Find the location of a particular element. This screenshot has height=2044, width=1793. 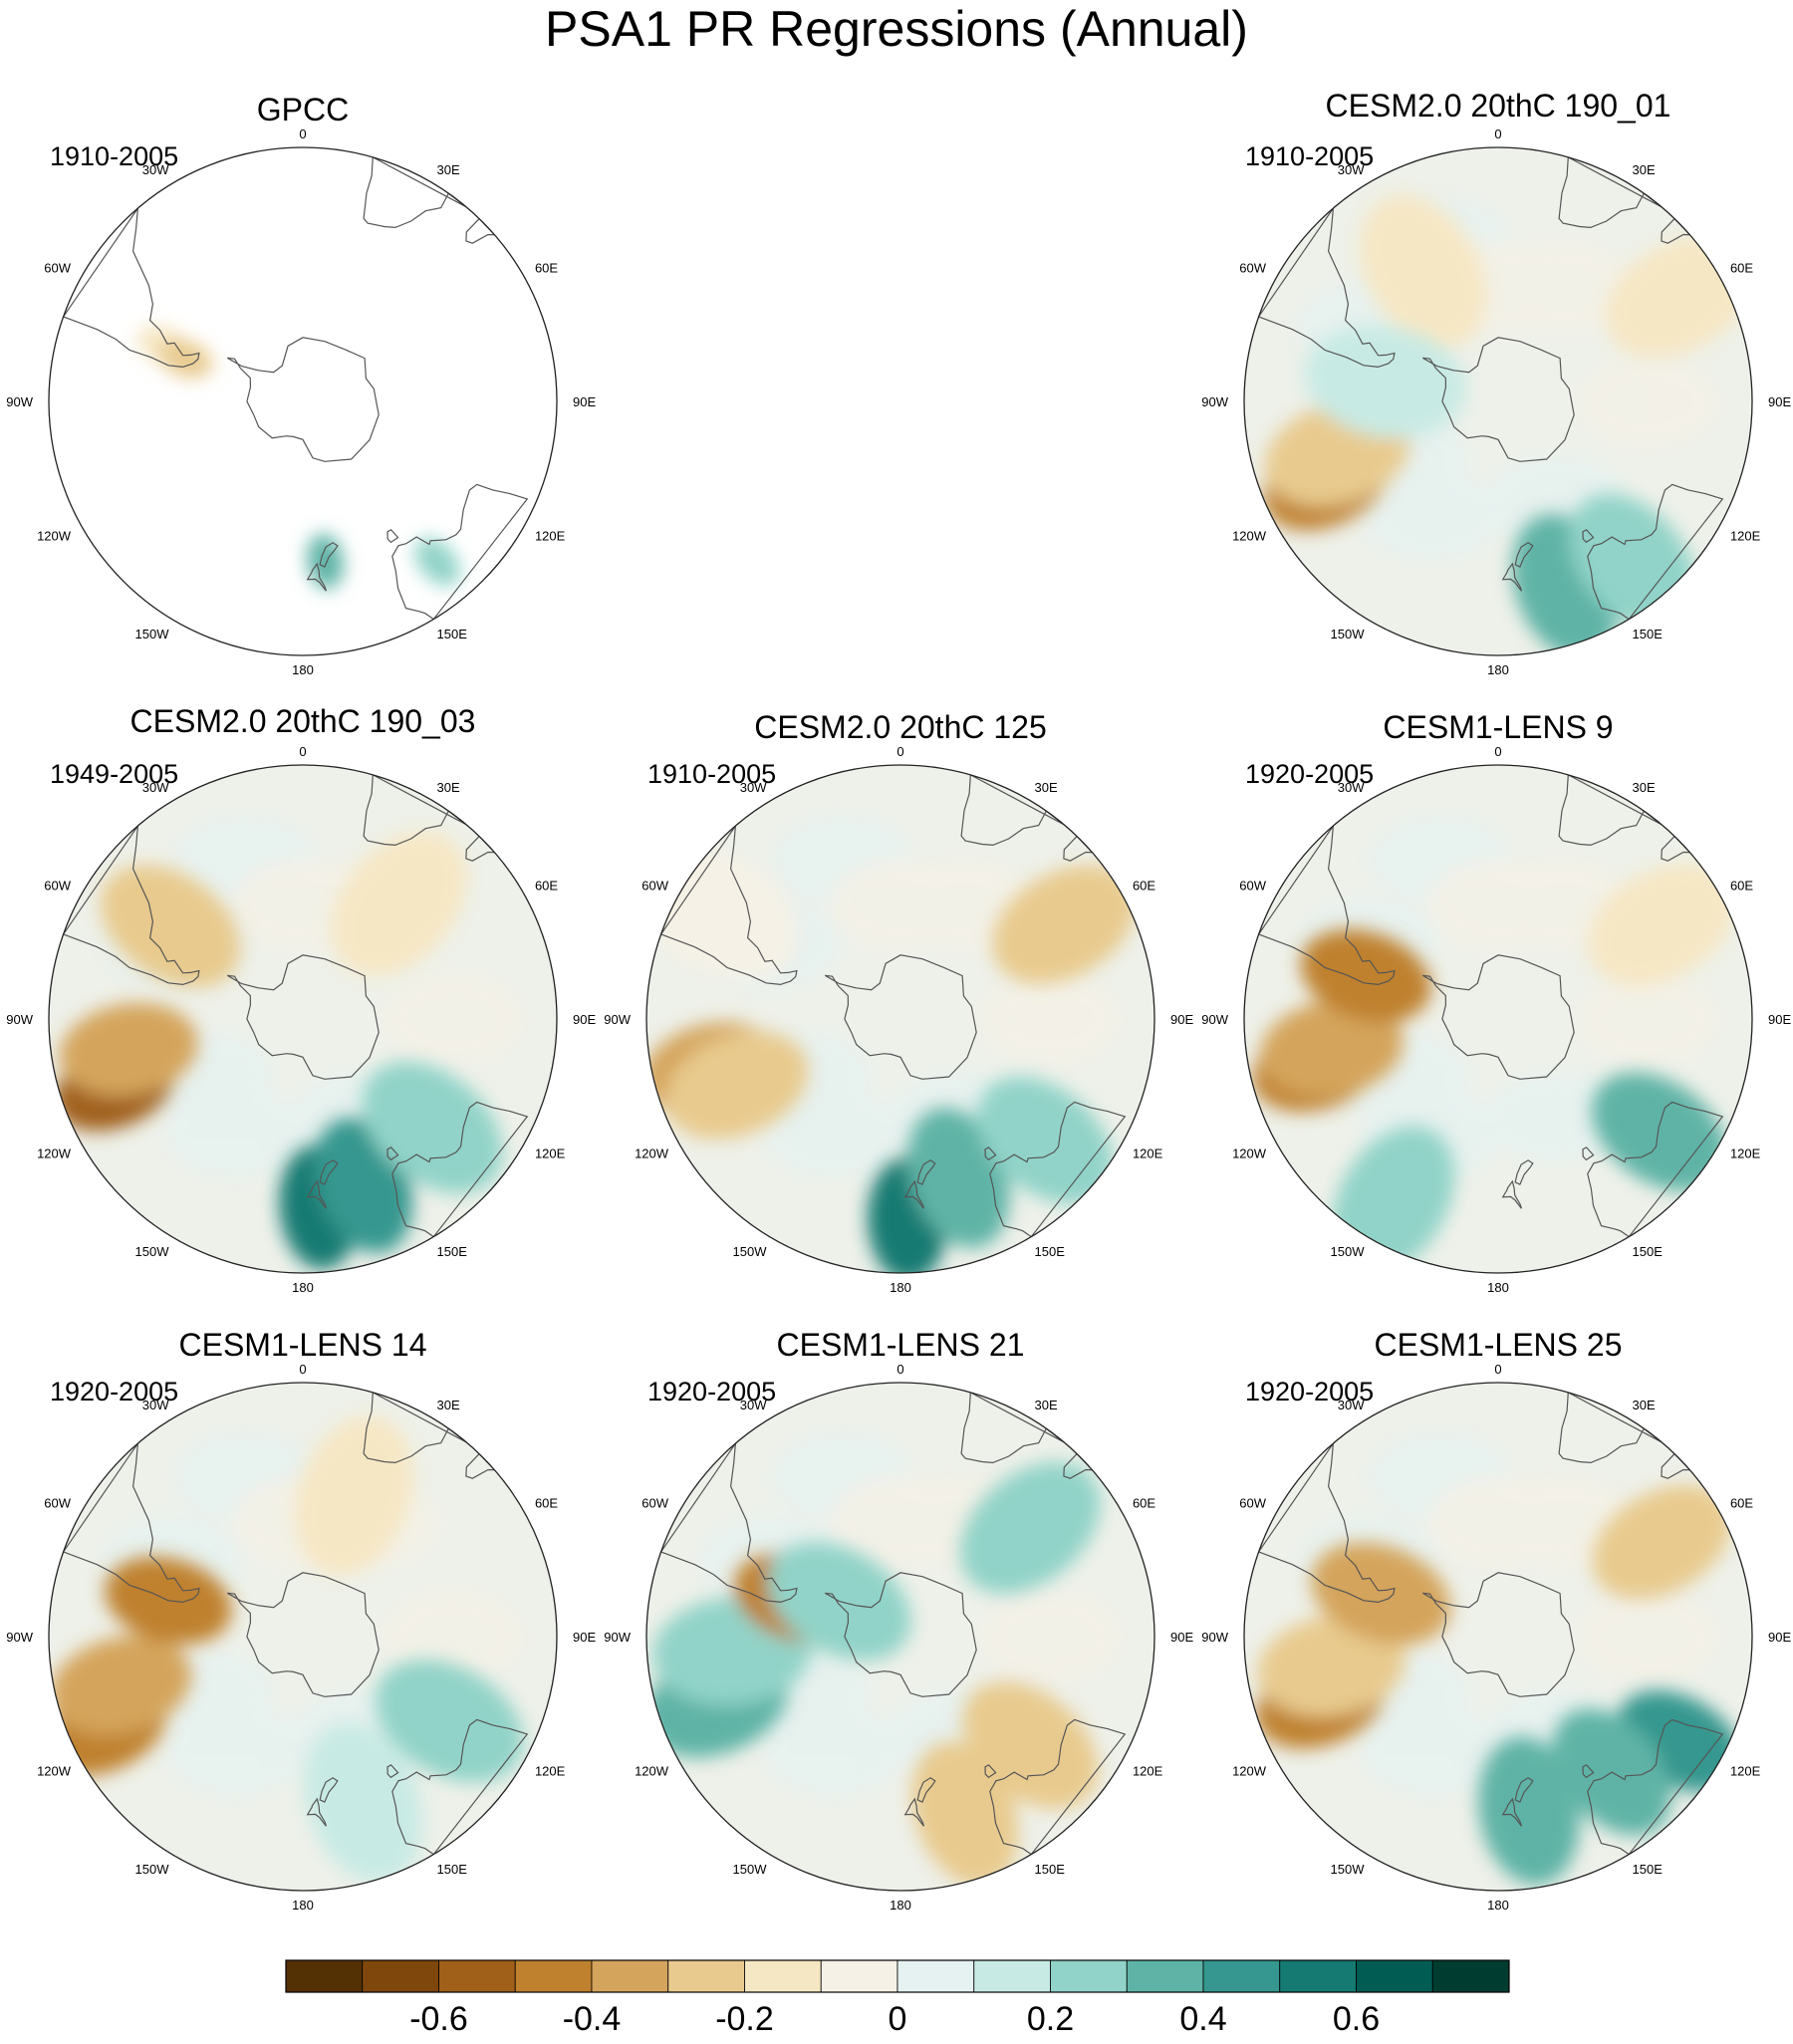

colorbar-tick-label: 0 is located at coordinates (898, 2019).